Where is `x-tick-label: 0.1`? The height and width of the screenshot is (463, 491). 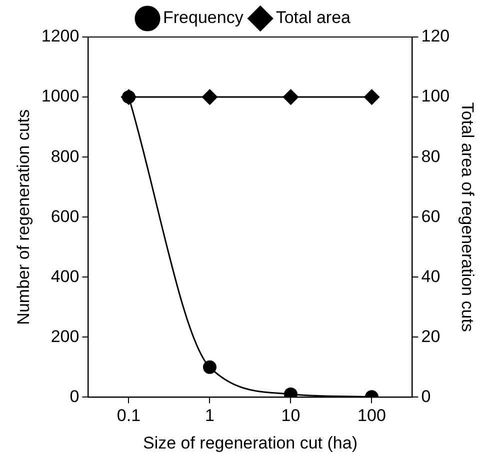 x-tick-label: 0.1 is located at coordinates (128, 416).